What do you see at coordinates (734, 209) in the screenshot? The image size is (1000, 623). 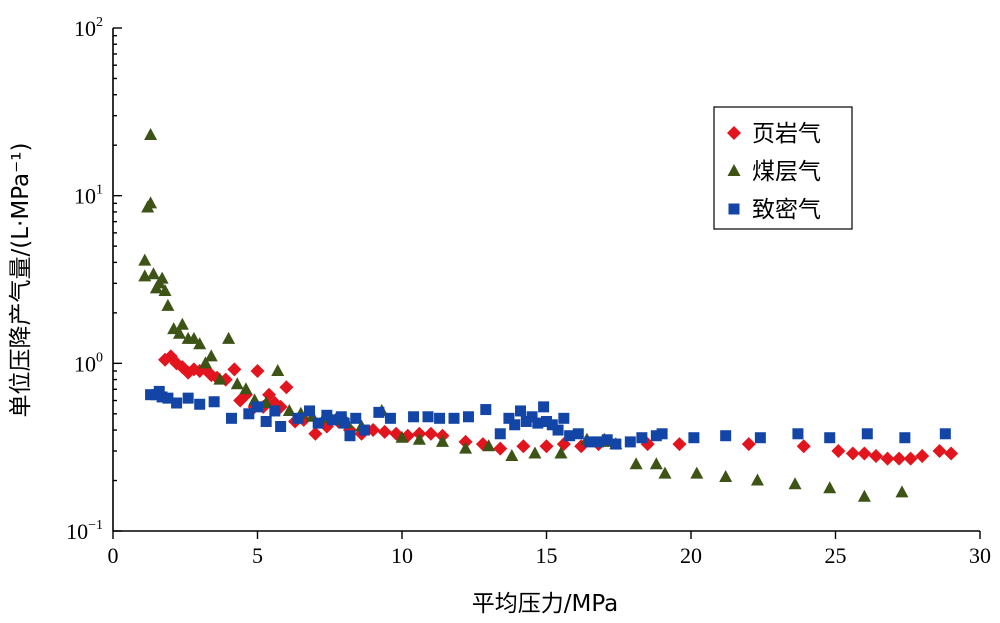 I see `legend-marker-square` at bounding box center [734, 209].